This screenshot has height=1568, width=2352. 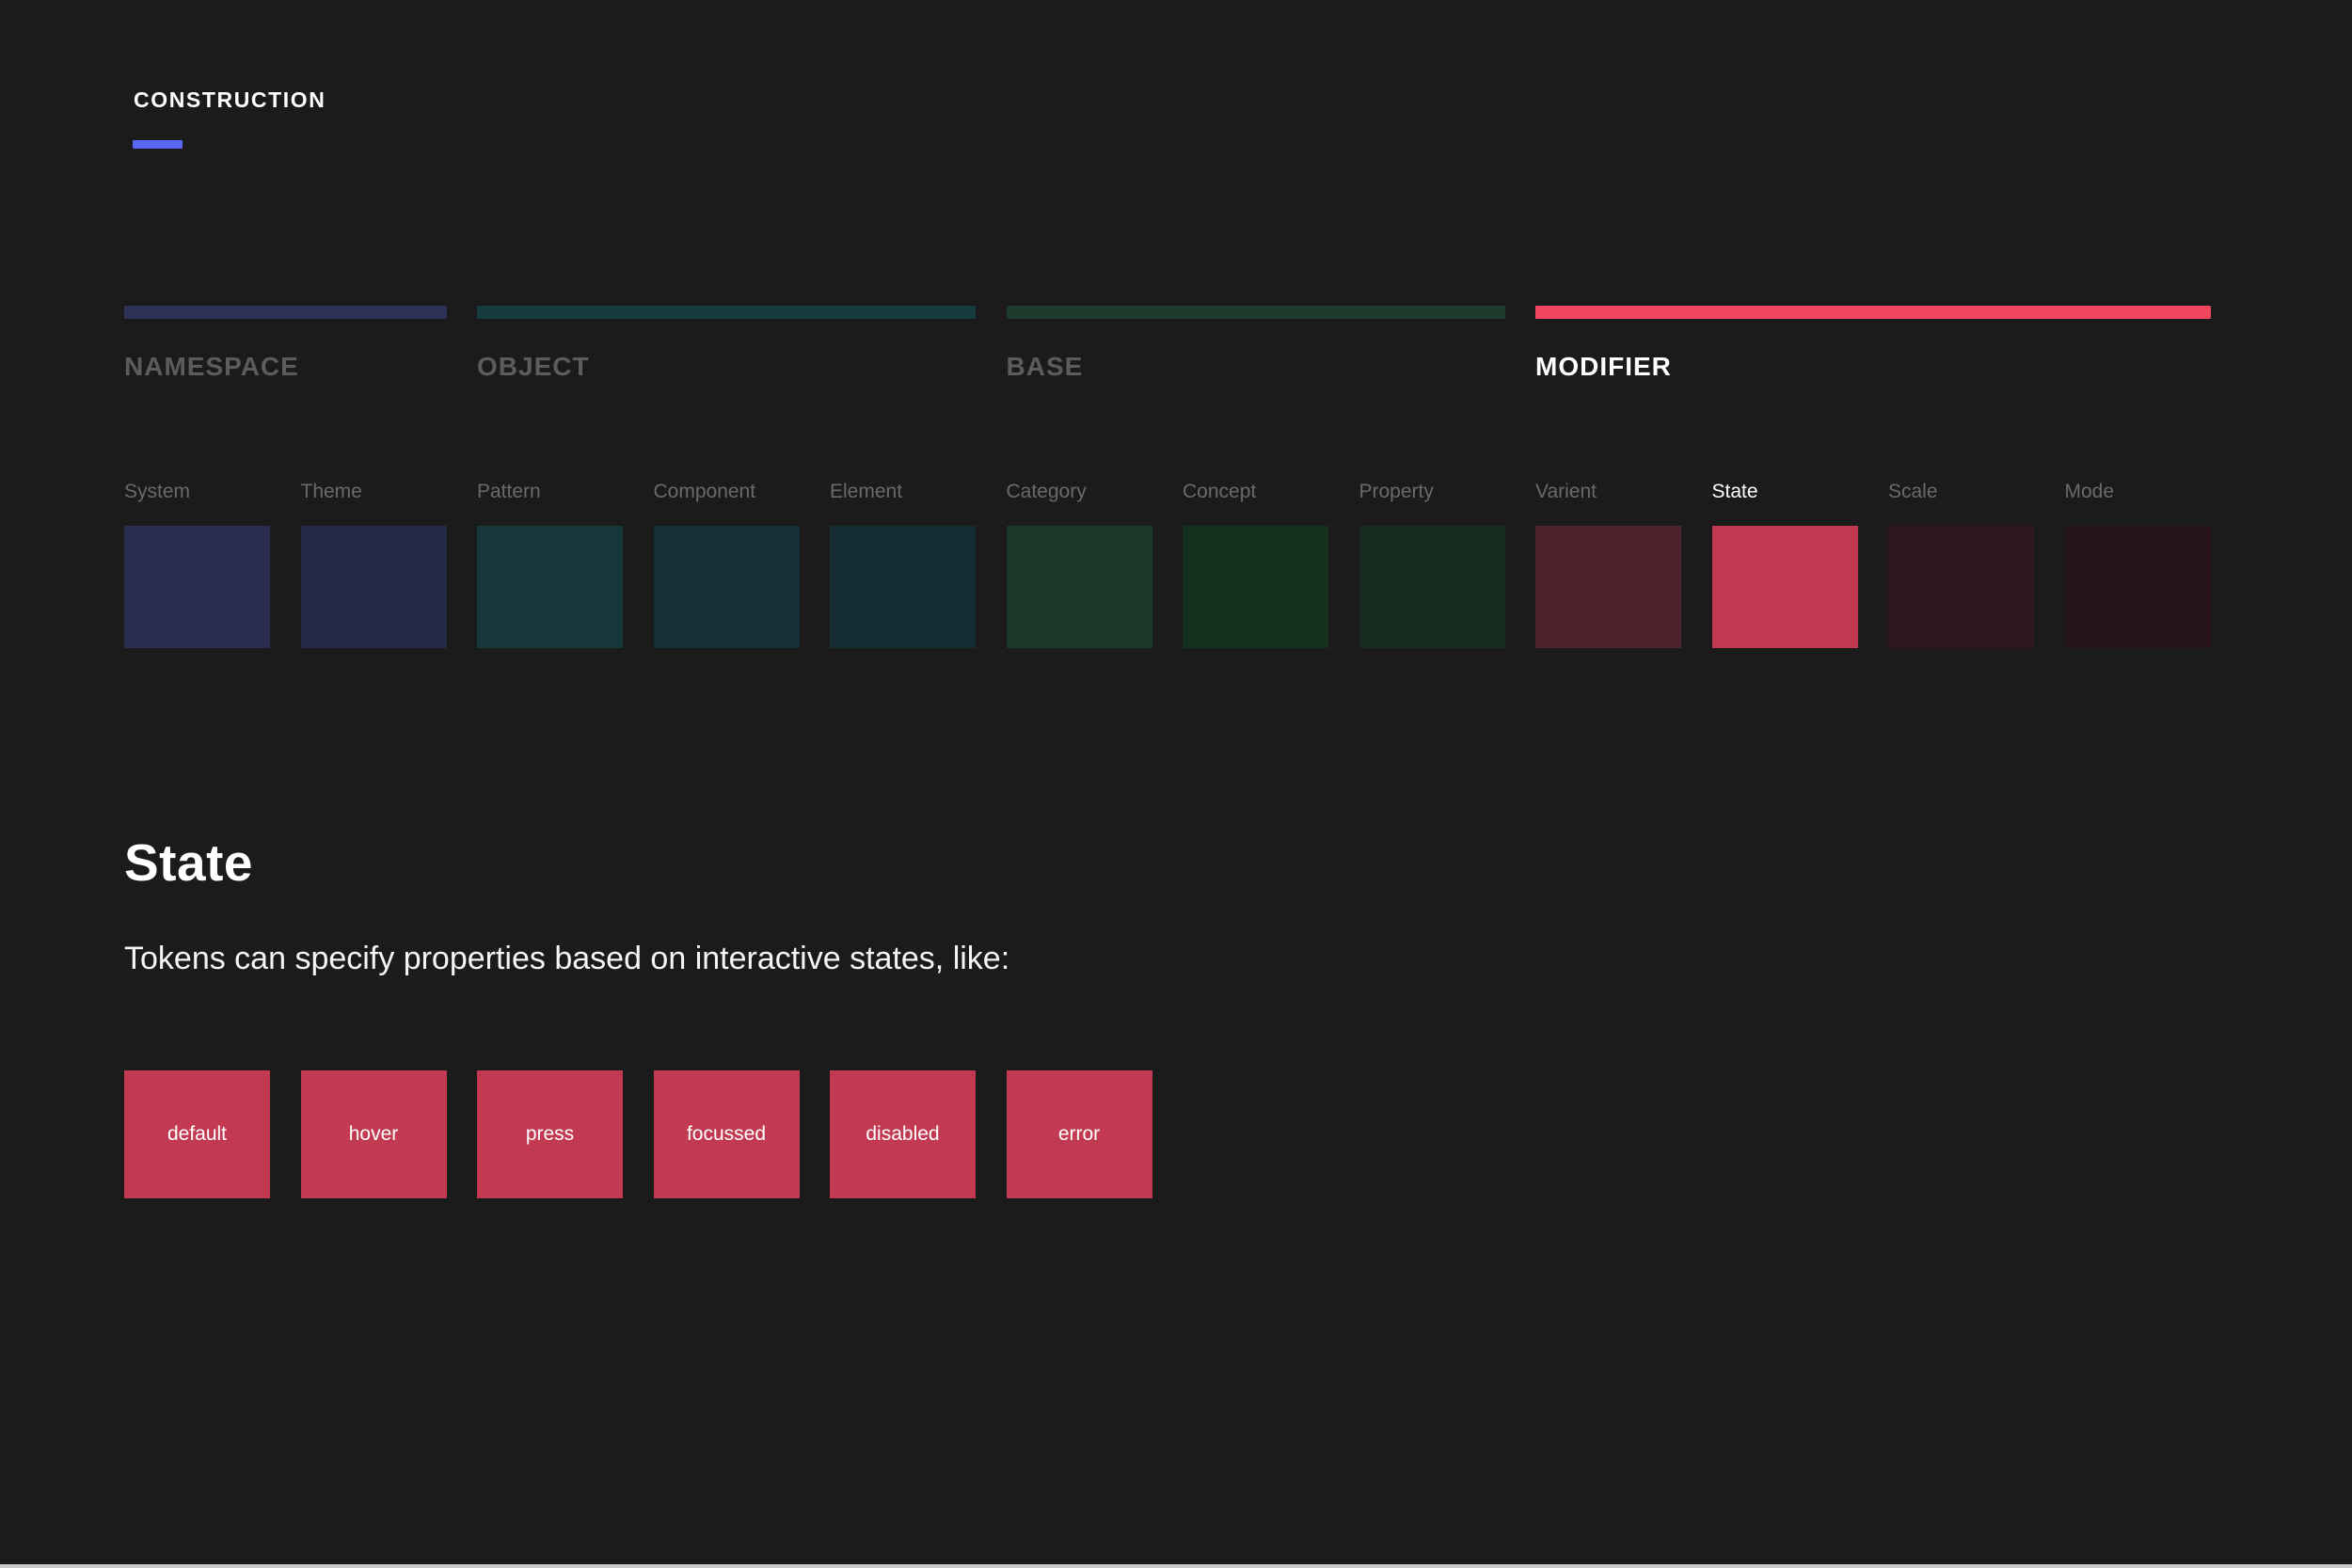 What do you see at coordinates (331, 492) in the screenshot?
I see `token-column-label: Theme` at bounding box center [331, 492].